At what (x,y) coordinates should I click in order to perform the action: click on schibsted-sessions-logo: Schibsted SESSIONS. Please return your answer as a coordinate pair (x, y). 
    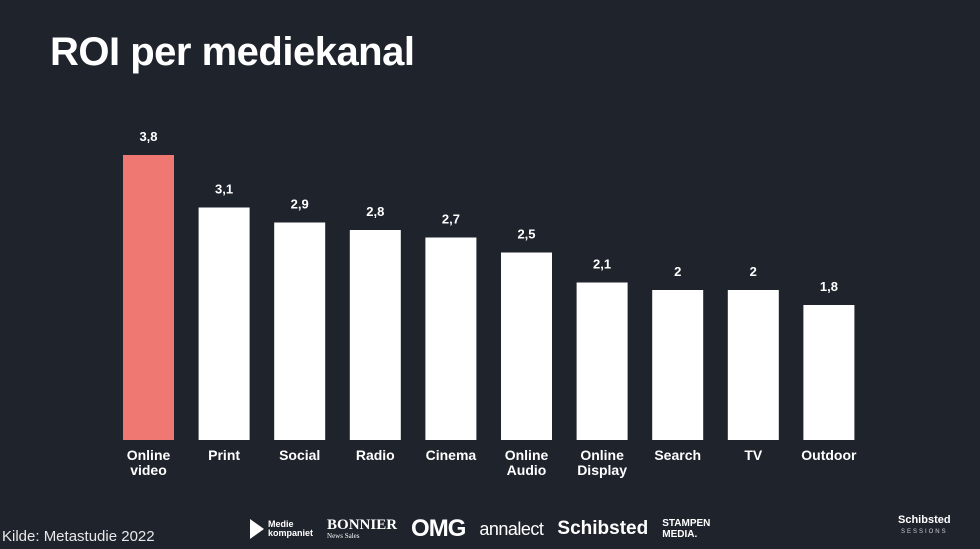
    Looking at the image, I should click on (924, 526).